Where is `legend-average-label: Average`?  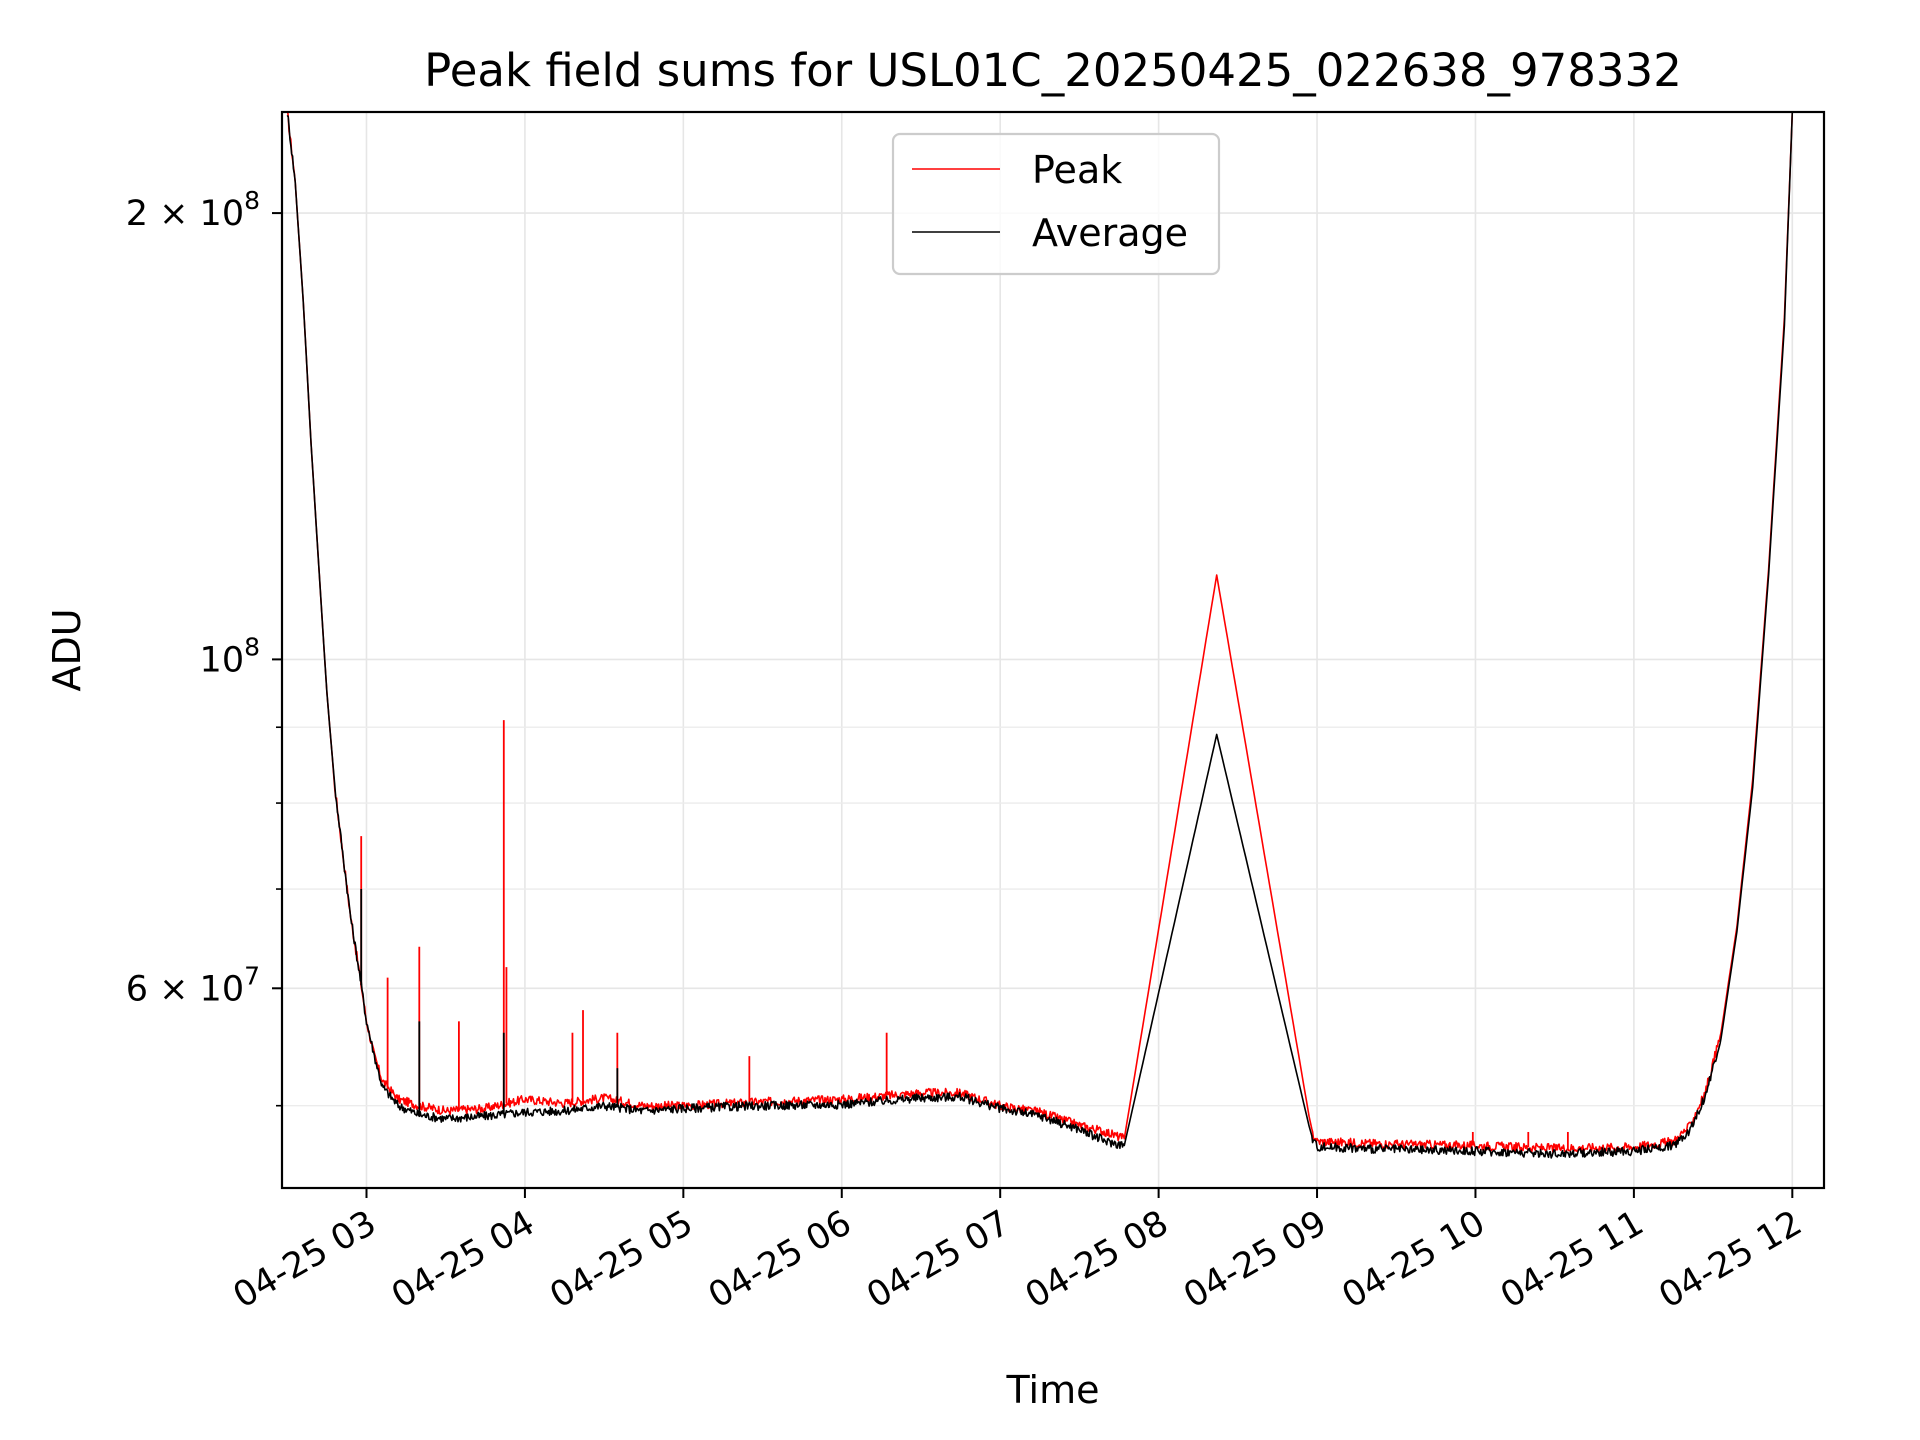 legend-average-label: Average is located at coordinates (1110, 233).